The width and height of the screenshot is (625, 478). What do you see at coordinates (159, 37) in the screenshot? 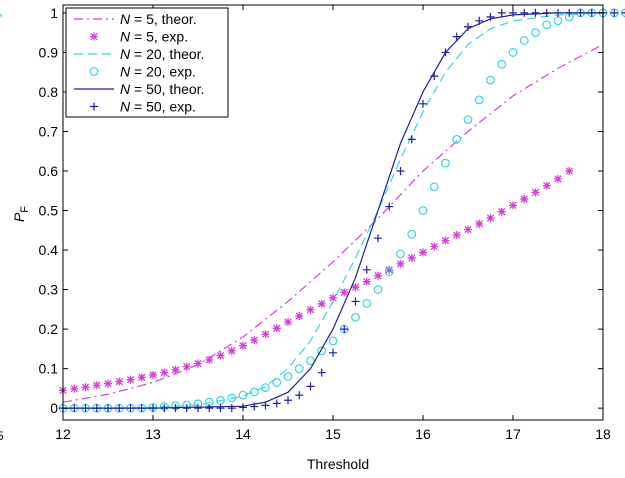
I see `legend-label-text: = 5, exp.` at bounding box center [159, 37].